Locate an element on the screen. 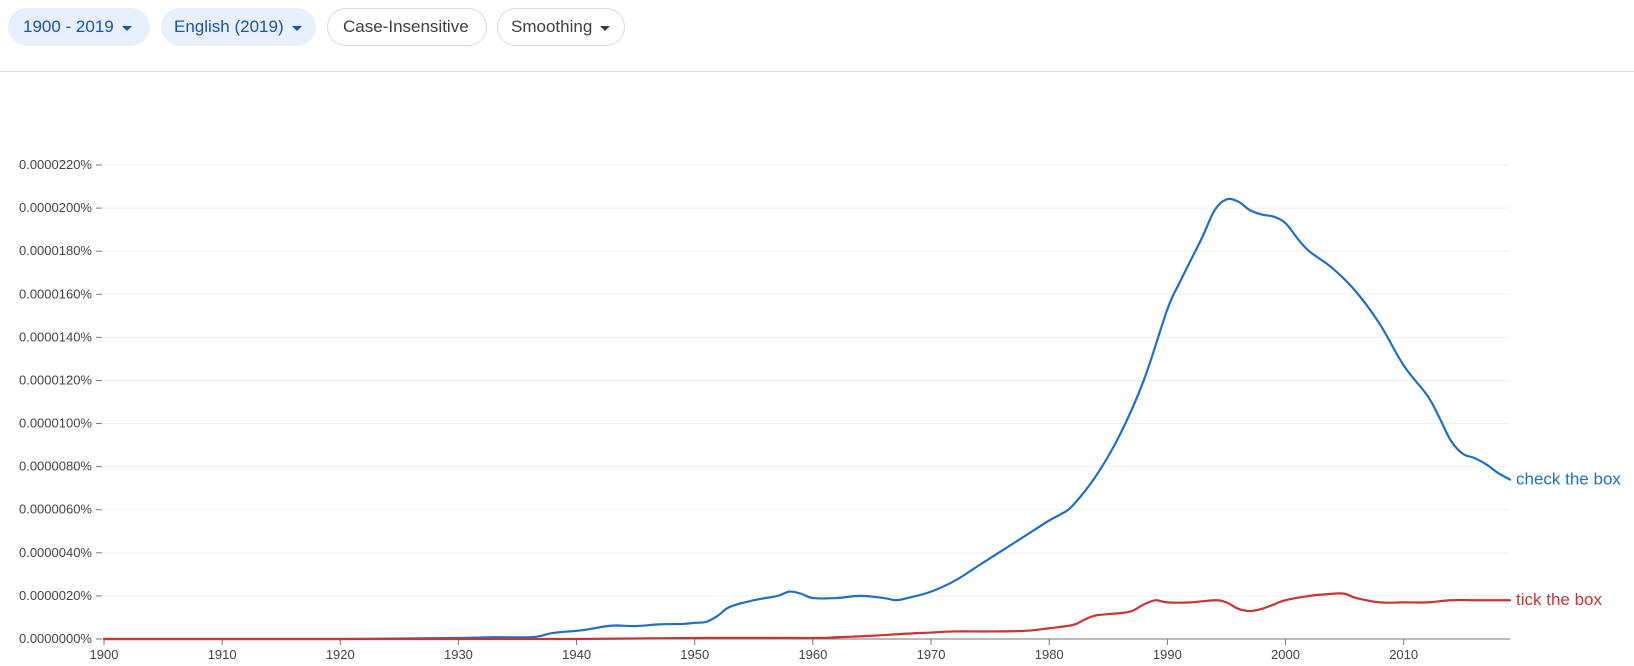 The height and width of the screenshot is (666, 1634). y-tick-label: 0.0000200% is located at coordinates (55, 207).